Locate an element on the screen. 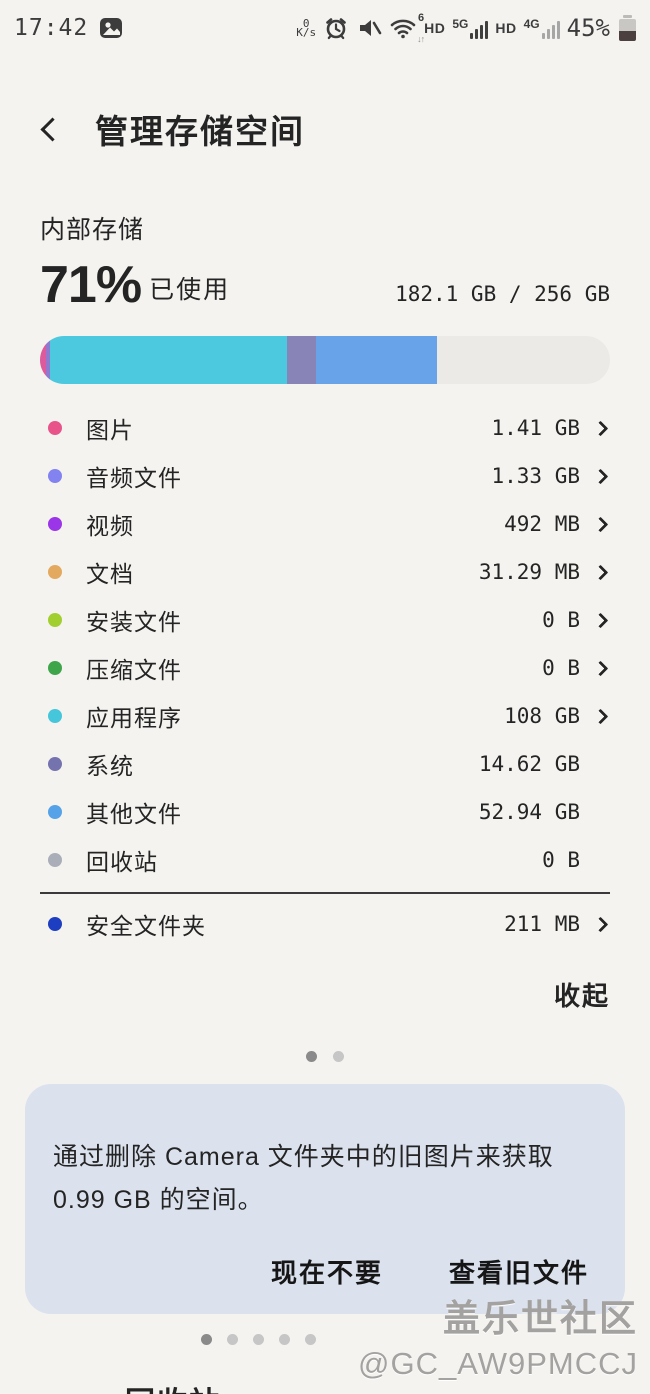 The height and width of the screenshot is (1394, 650). suggestion-message: 通过删除 Camera 文件夹中的旧图片来获取 0.99 GB 的空间。 is located at coordinates (303, 1178).